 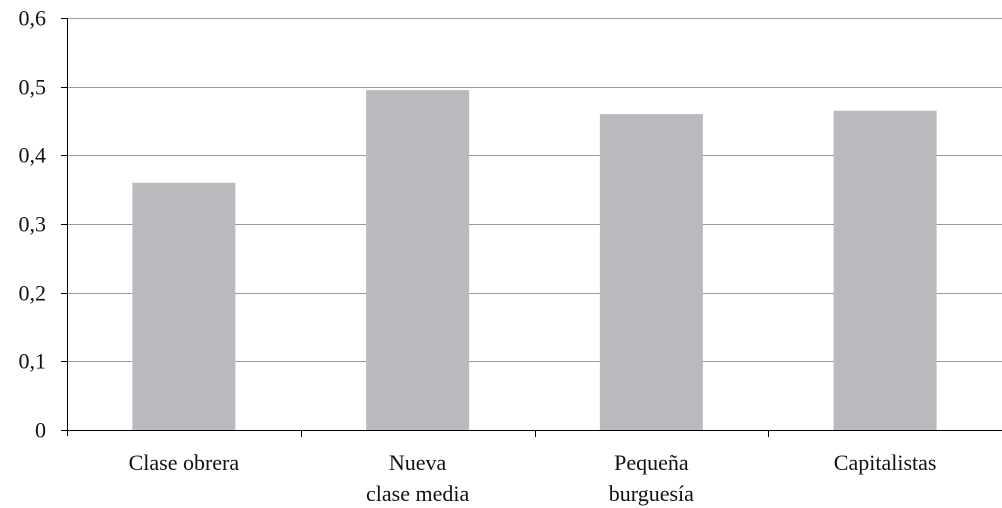 I want to click on x-tick-label: Nueva, so click(x=418, y=462).